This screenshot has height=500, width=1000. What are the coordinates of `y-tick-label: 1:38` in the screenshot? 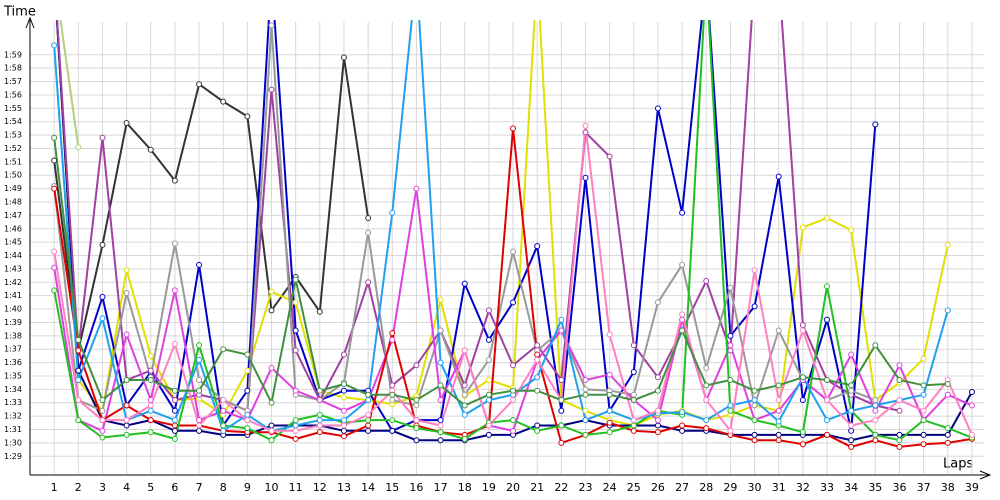 It's located at (13, 335).